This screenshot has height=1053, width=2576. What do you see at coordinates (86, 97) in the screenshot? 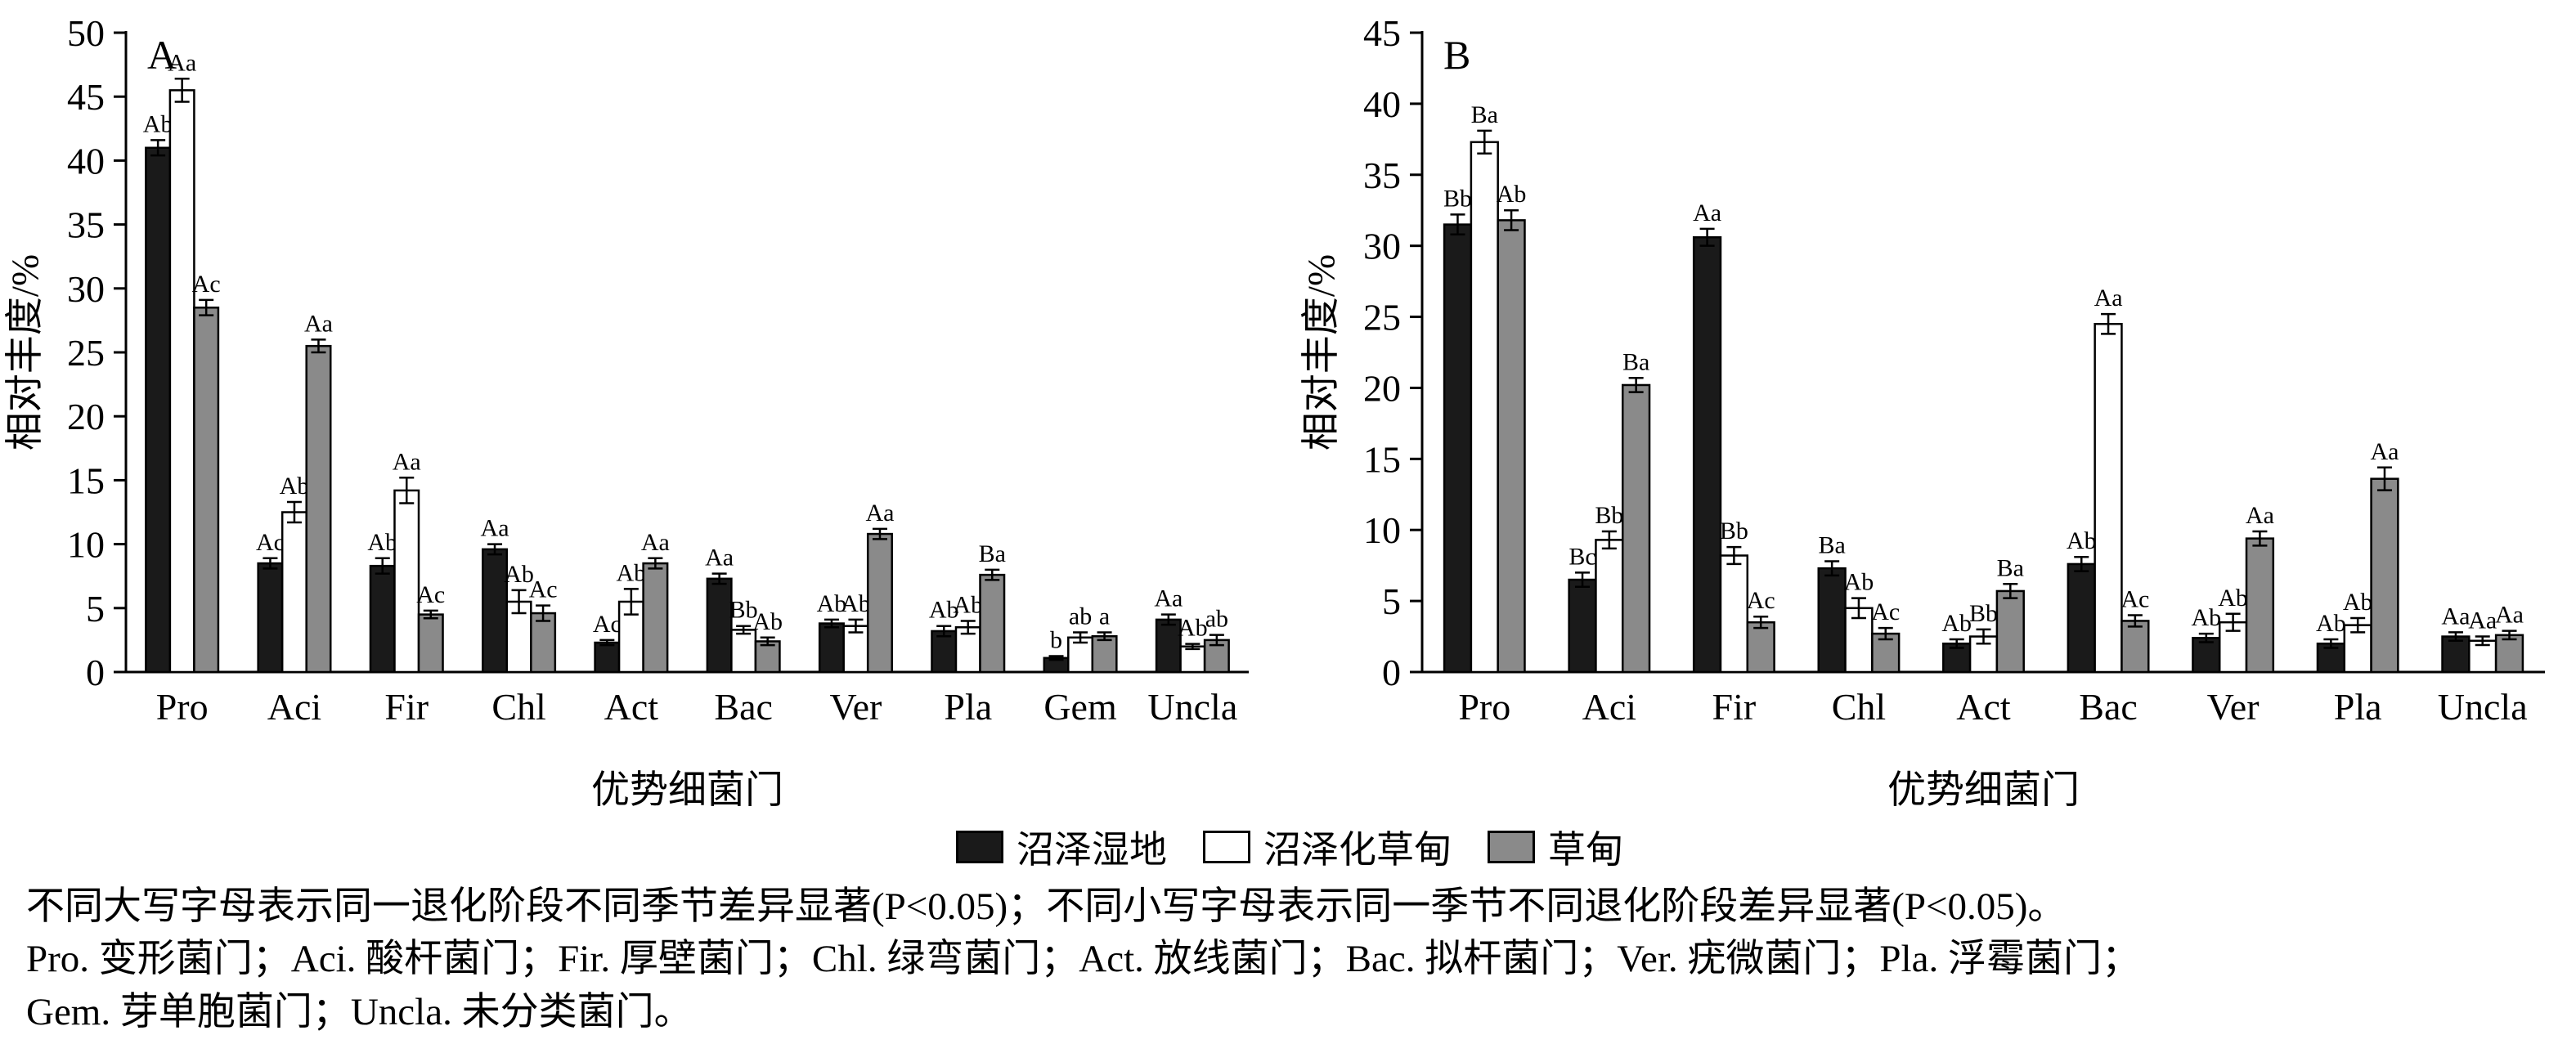
I see `y-tick-label: 45` at bounding box center [86, 97].